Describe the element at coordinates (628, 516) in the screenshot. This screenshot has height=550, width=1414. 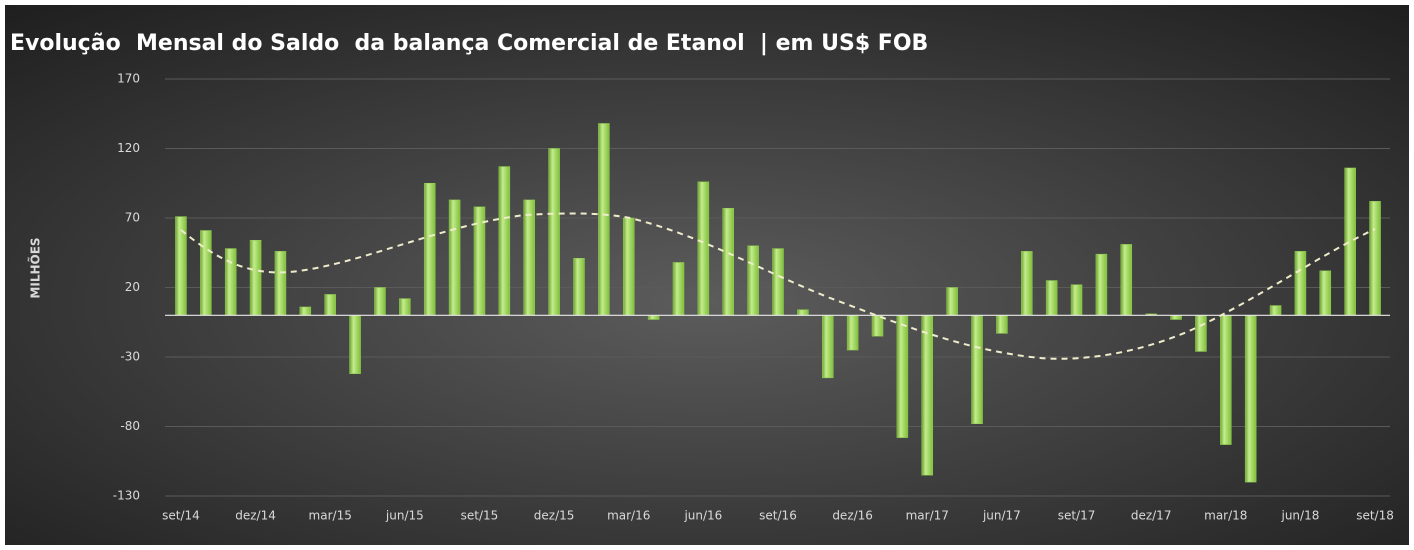
I see `x-tick-label: mar/16` at that location.